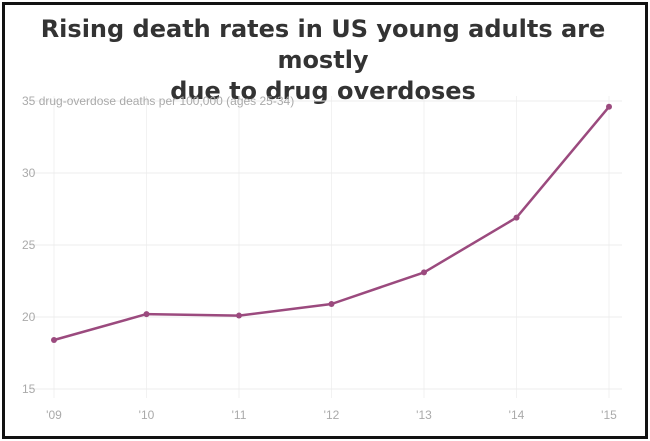  I want to click on x-tick-label: '10, so click(147, 415).